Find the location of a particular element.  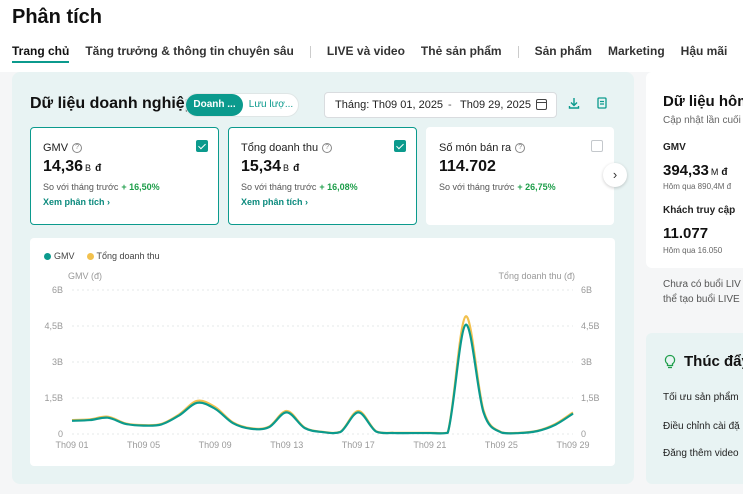

metric-name-row: Số món bán ra ? is located at coordinates (482, 148).